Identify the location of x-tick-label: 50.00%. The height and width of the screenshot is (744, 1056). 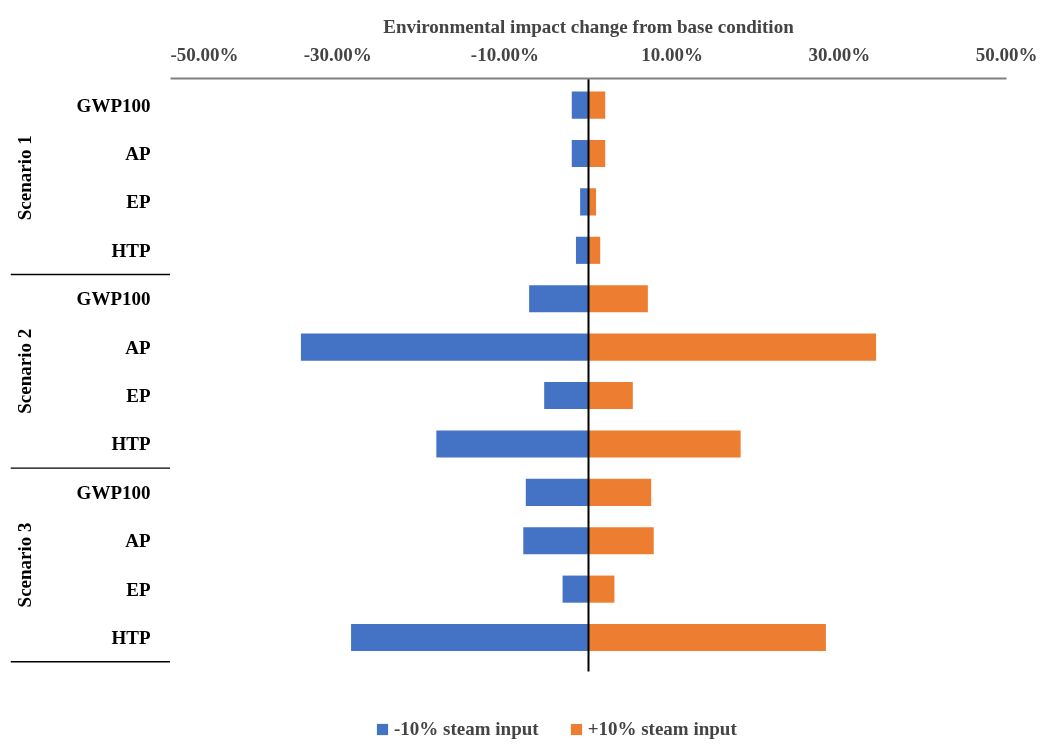
(1006, 54).